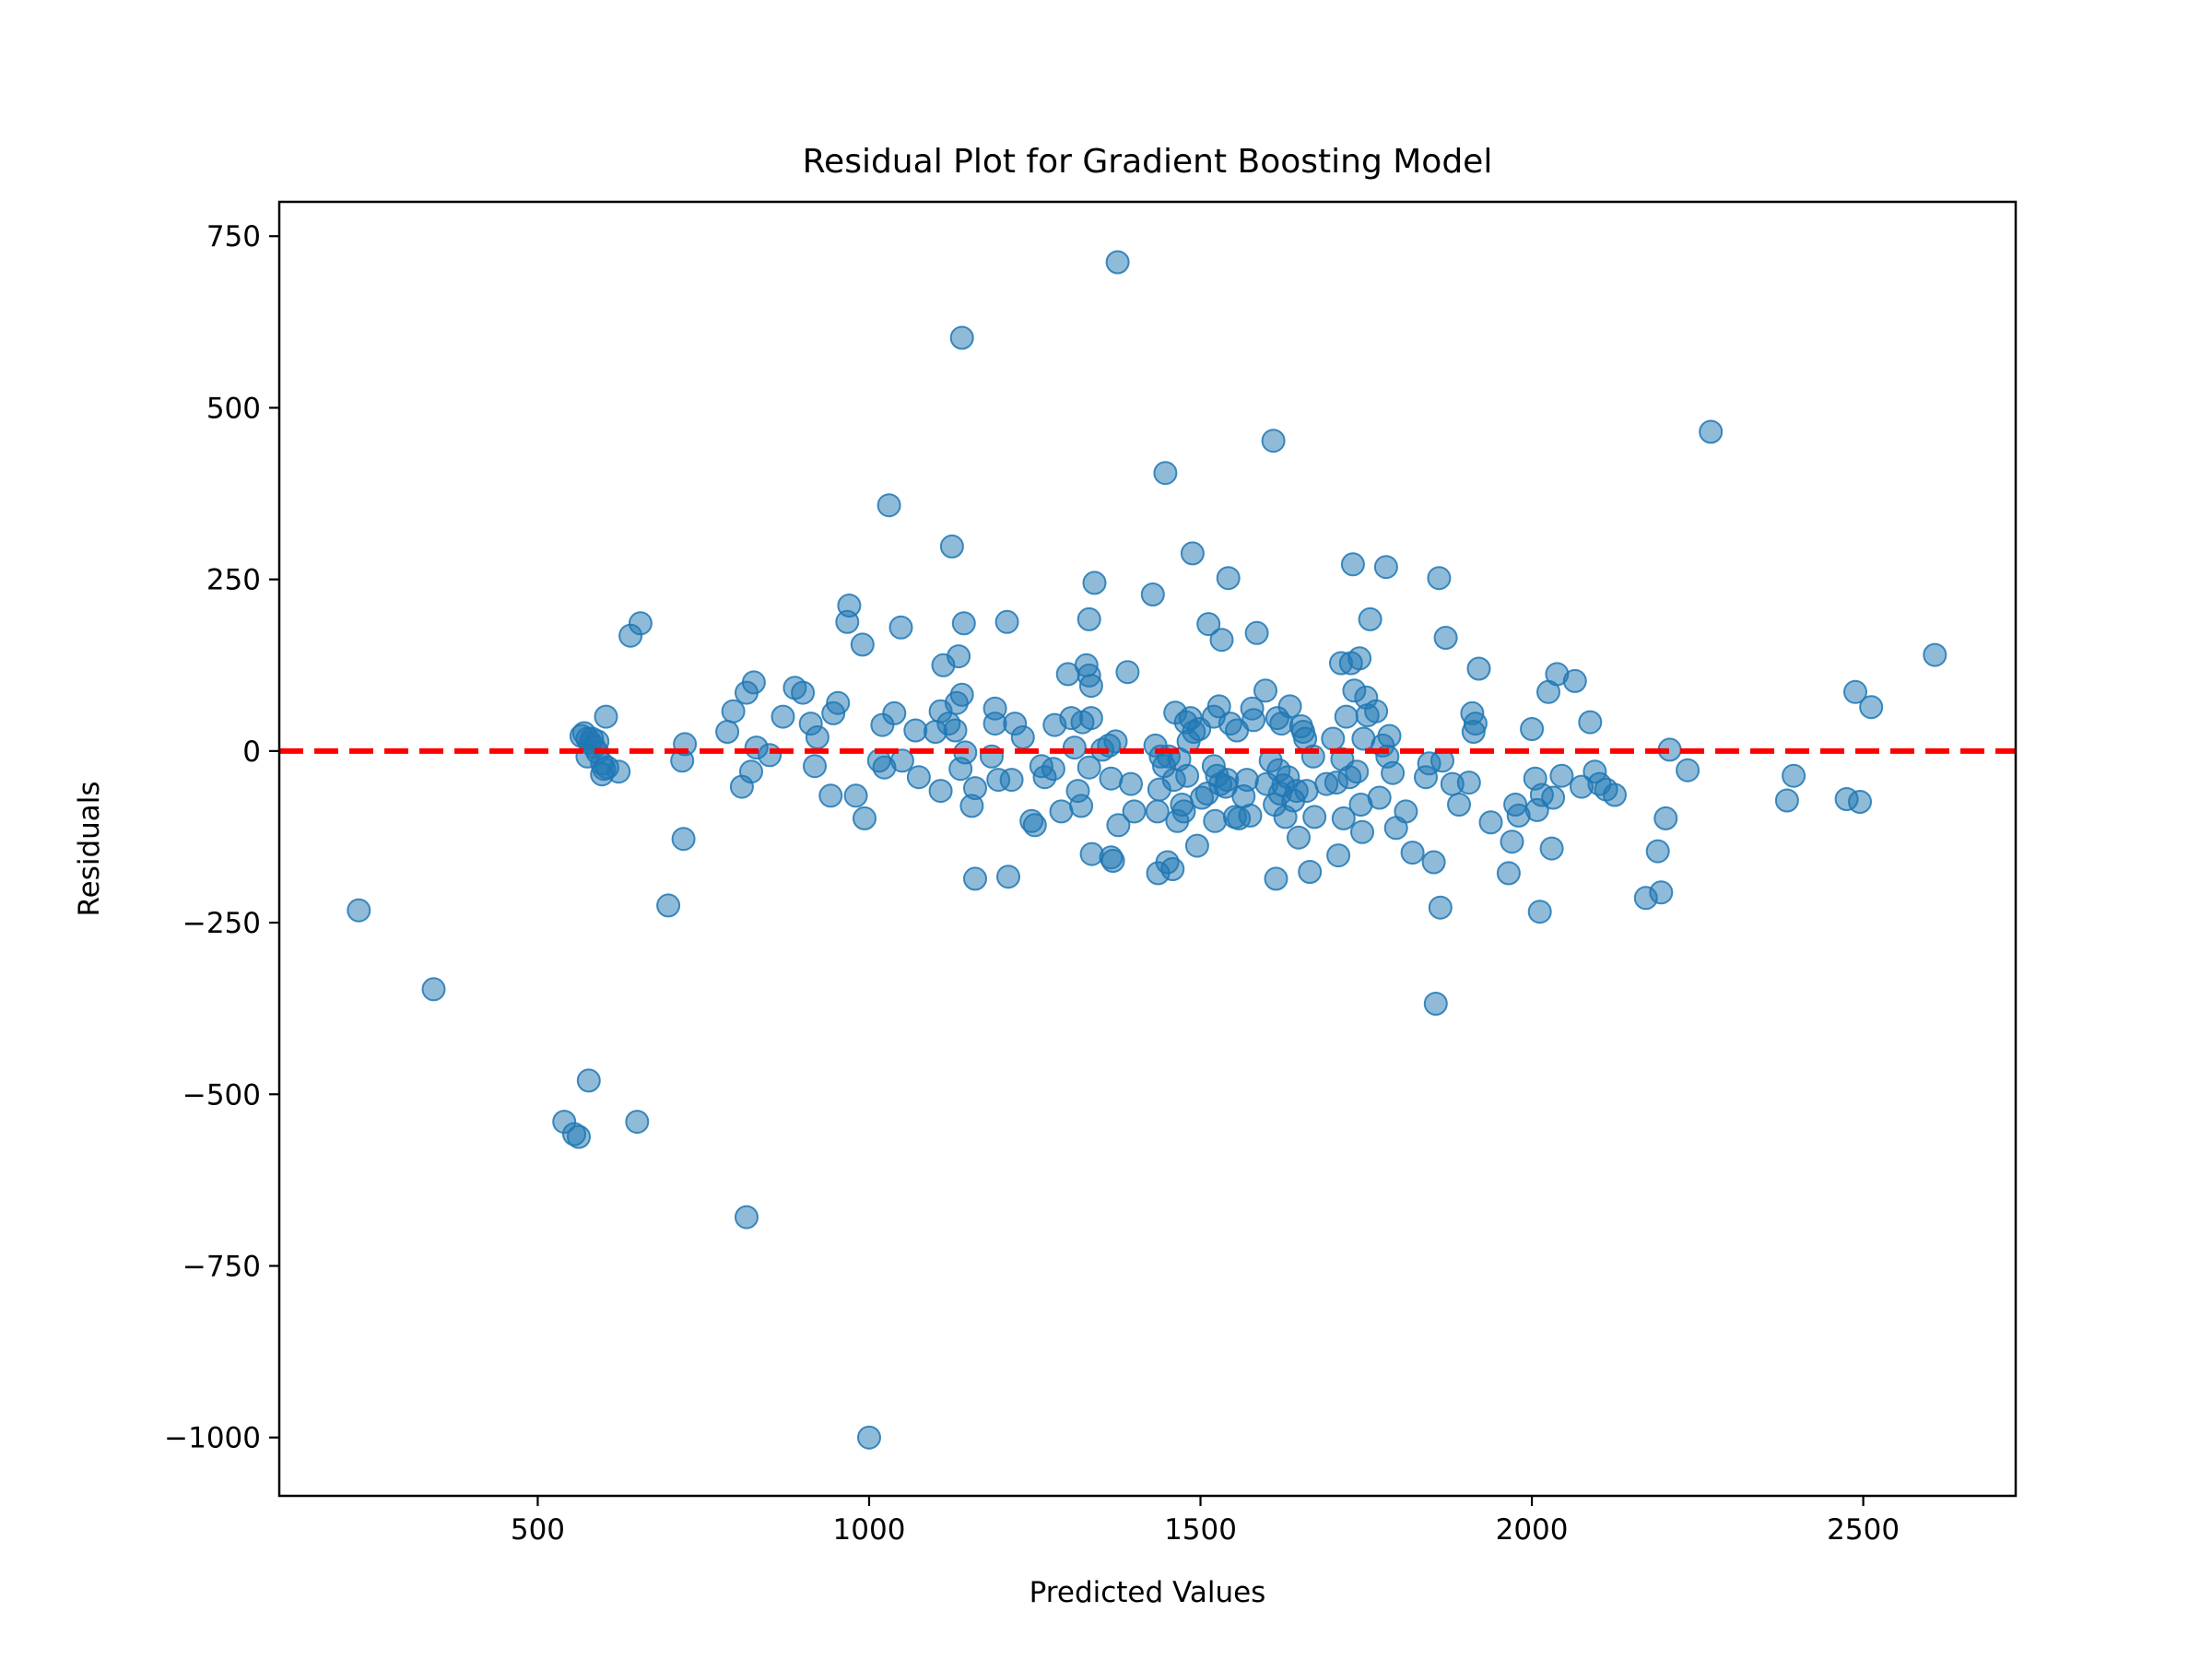 The height and width of the screenshot is (1659, 2212). Describe the element at coordinates (233, 408) in the screenshot. I see `y-tick-label-1: 500` at that location.